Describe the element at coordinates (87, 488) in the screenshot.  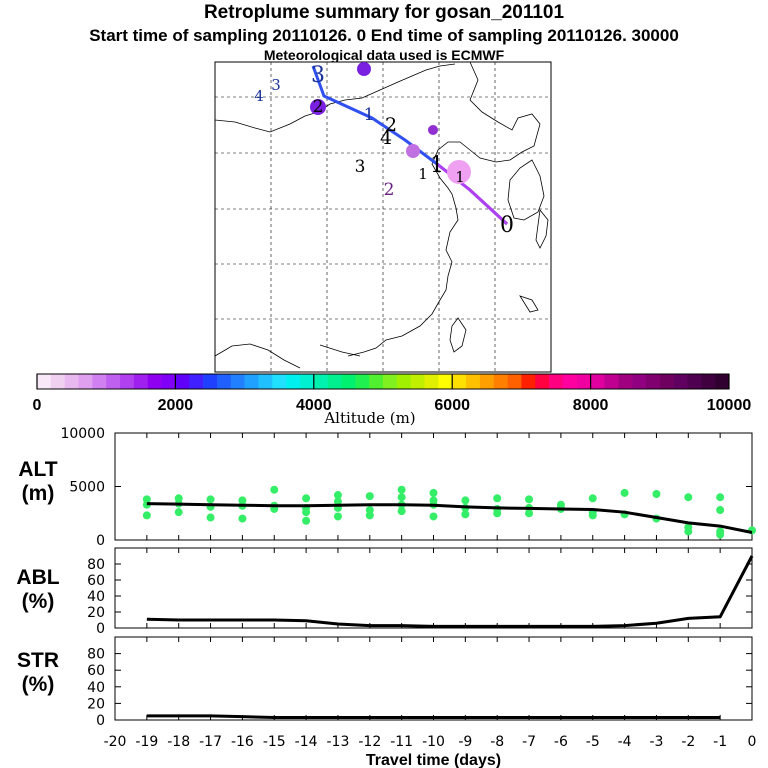
I see `y-tick-label: 5000` at that location.